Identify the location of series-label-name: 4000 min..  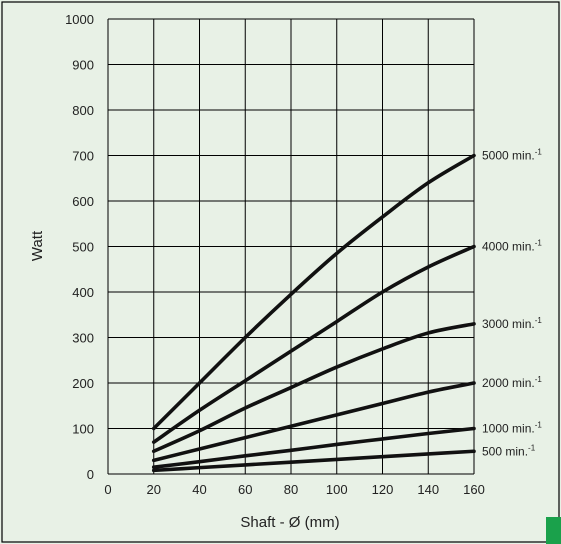
(508, 247).